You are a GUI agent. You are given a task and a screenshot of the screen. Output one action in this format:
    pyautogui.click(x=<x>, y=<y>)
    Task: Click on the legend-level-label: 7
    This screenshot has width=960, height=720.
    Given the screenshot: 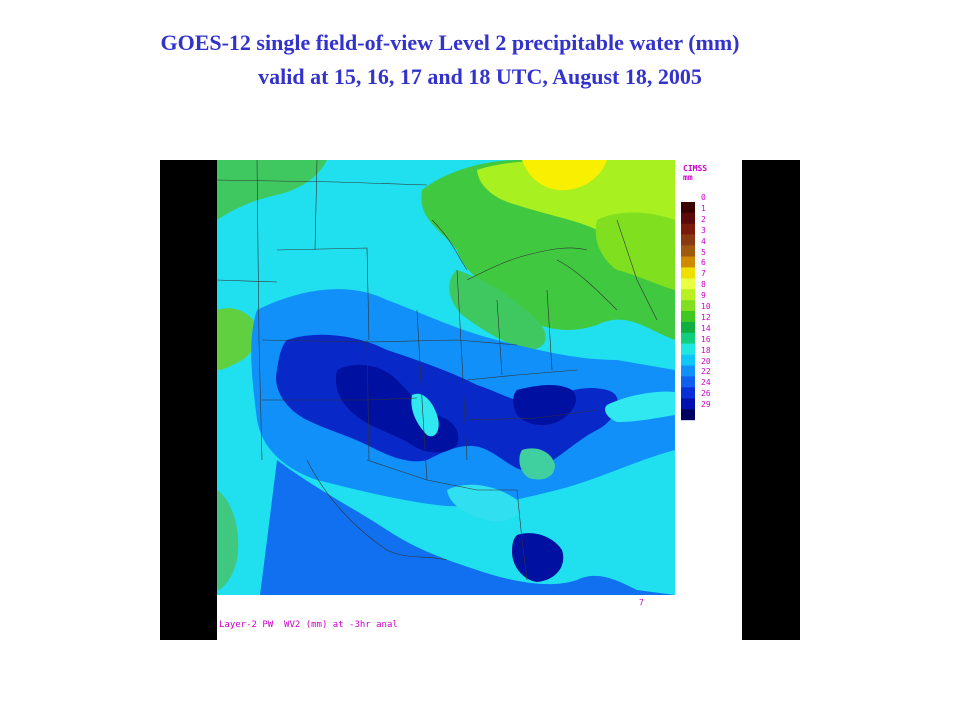 What is the action you would take?
    pyautogui.click(x=703, y=274)
    